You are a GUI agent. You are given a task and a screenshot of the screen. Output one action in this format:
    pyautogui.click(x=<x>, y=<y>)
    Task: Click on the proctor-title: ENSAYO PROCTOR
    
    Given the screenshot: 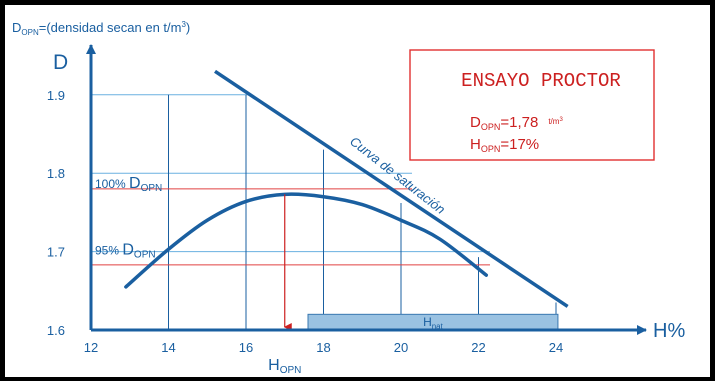 What is the action you would take?
    pyautogui.click(x=541, y=81)
    